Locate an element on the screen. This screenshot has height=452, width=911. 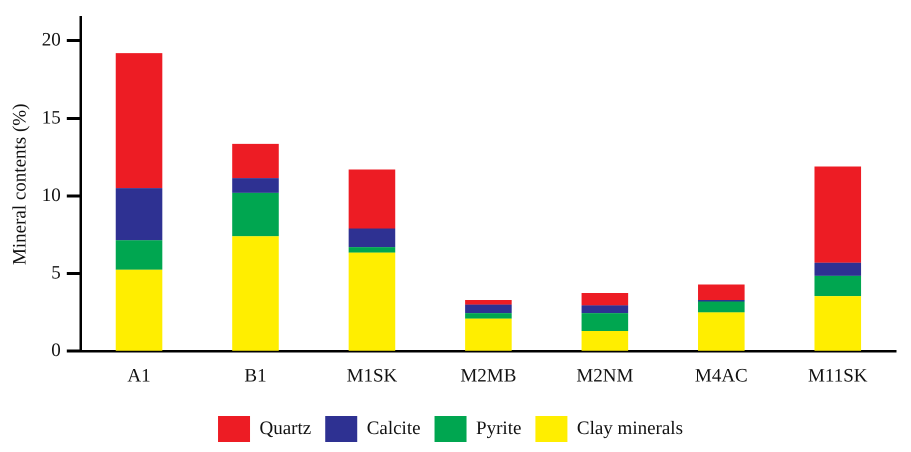
y-tick-label: 0 is located at coordinates (56, 351).